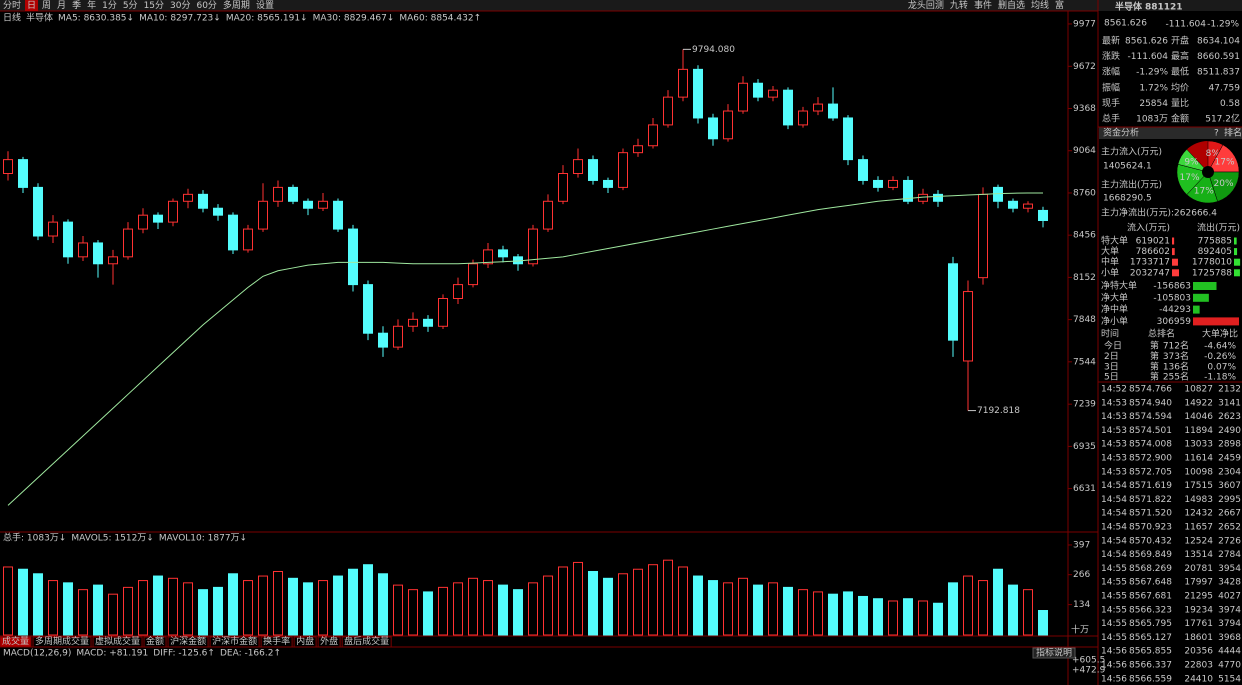 This screenshot has height=685, width=1242. I want to click on tool-button: 龙头回测, so click(926, 5).